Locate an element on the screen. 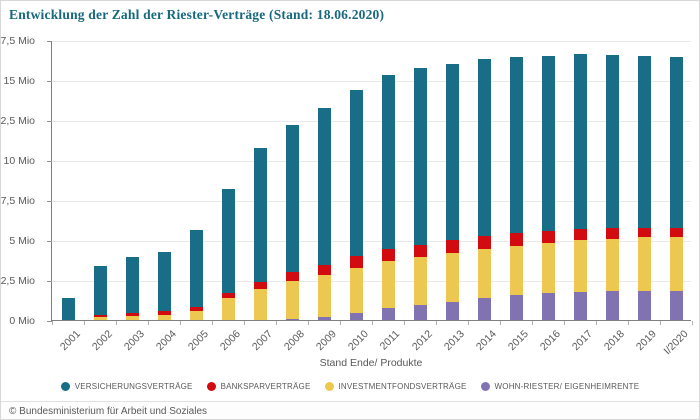 Image resolution: width=700 pixels, height=420 pixels. bar-2003 is located at coordinates (132, 288).